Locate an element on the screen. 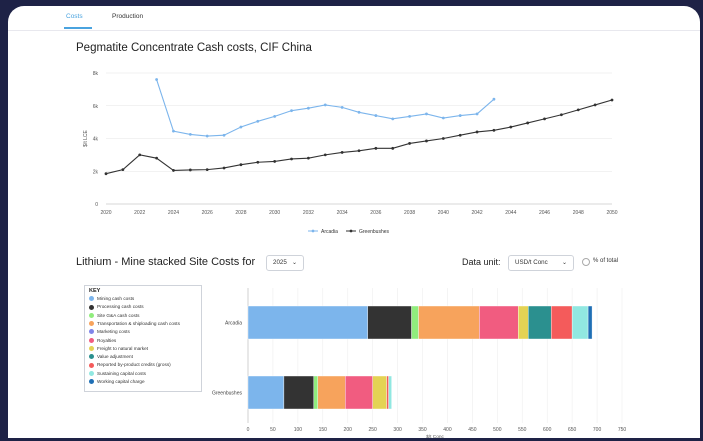 The width and height of the screenshot is (703, 441). x-tick-label: 2022 is located at coordinates (139, 213).